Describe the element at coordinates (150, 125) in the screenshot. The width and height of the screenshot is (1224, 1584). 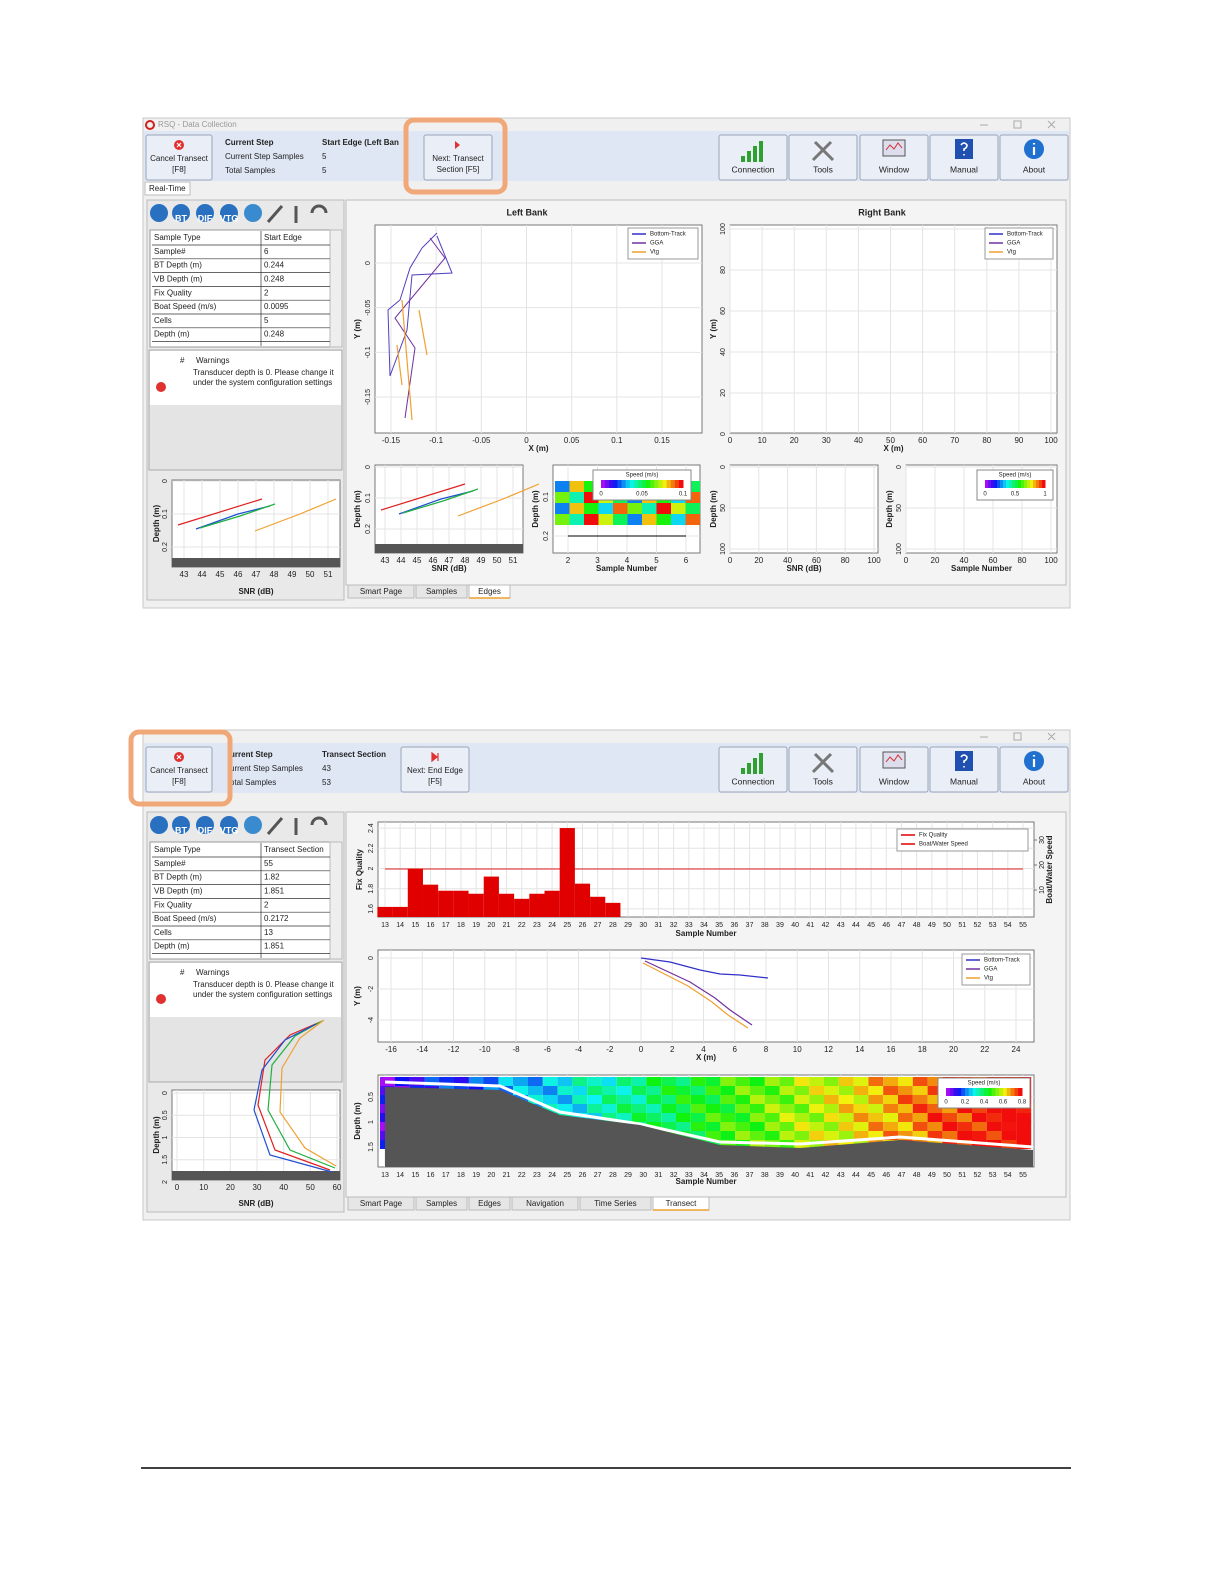
I see `app-icon` at that location.